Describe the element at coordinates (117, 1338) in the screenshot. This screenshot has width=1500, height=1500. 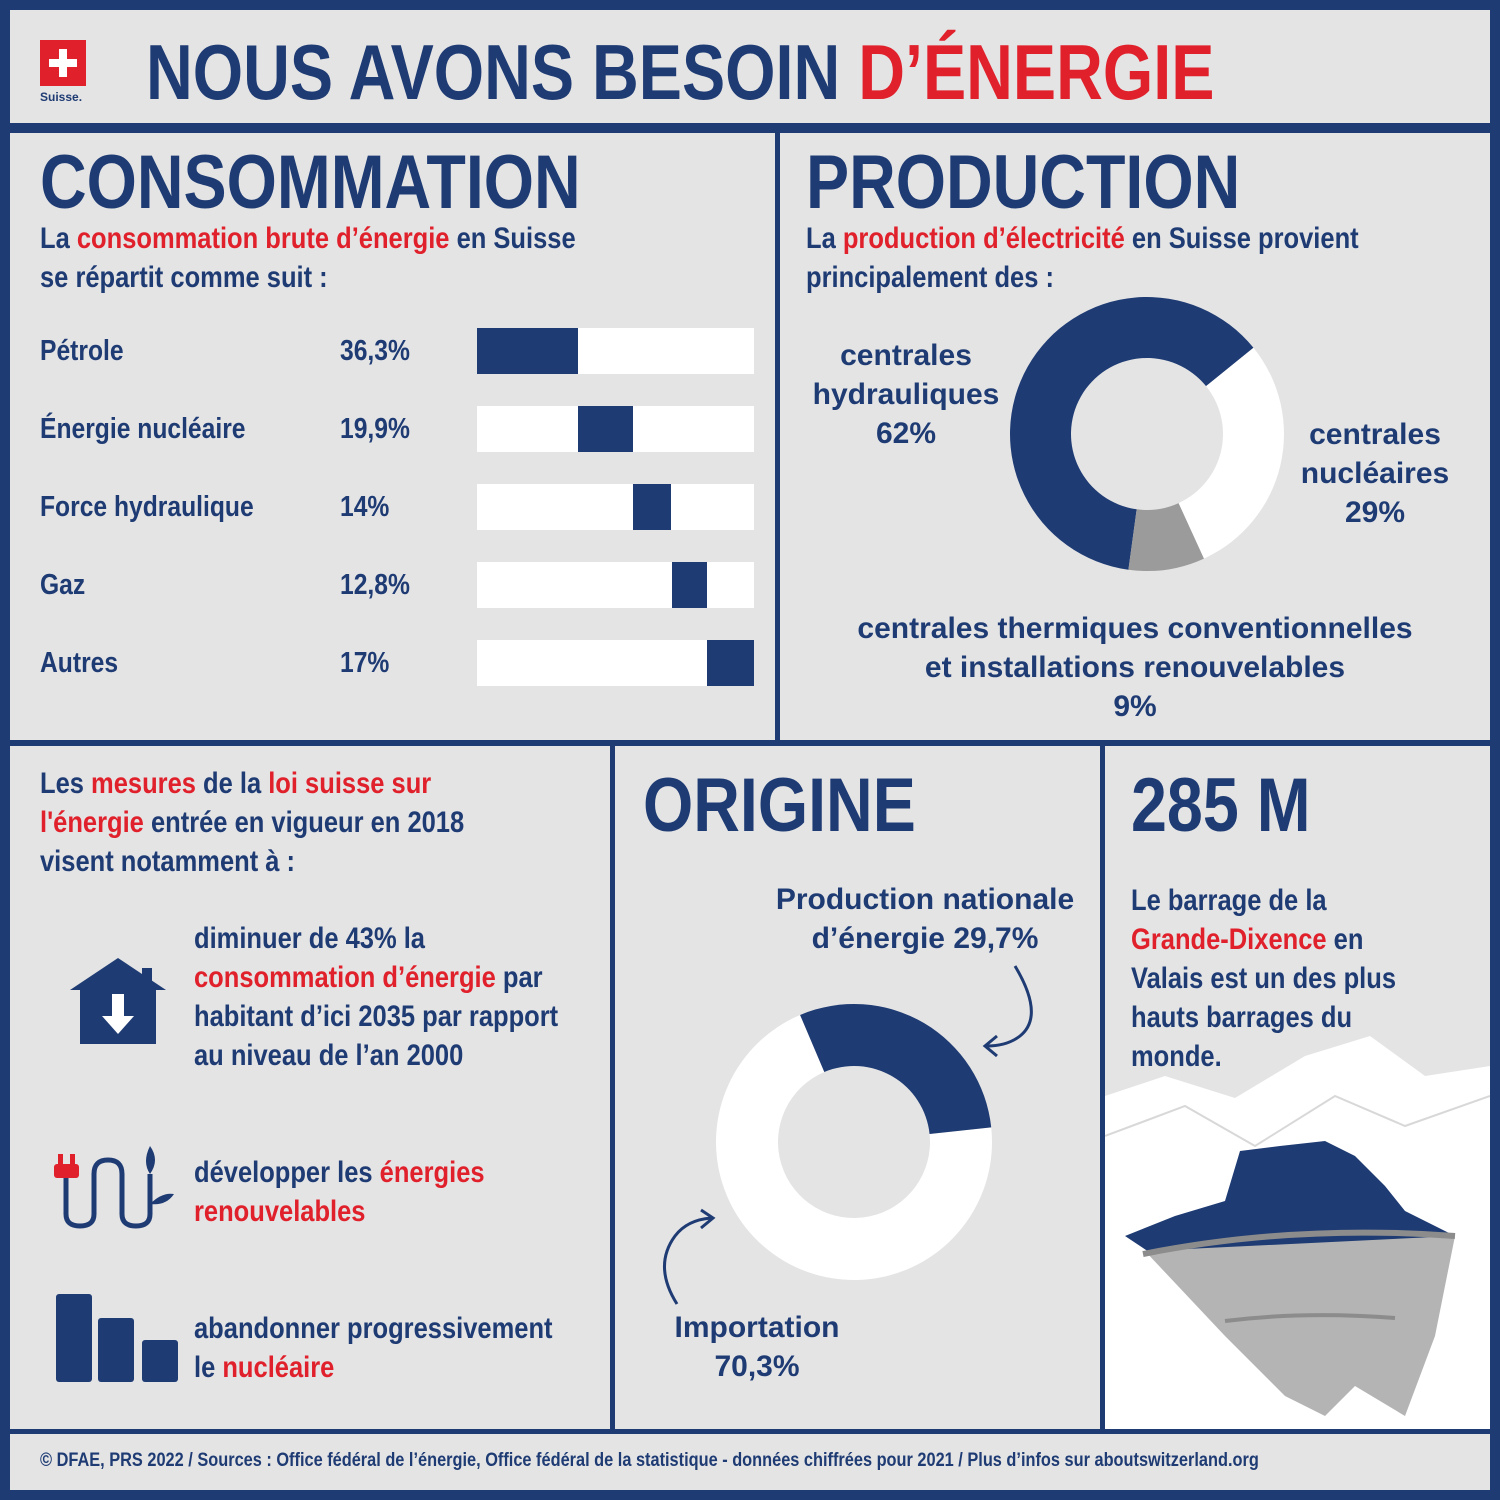
I see `decreasing-bars-icon` at that location.